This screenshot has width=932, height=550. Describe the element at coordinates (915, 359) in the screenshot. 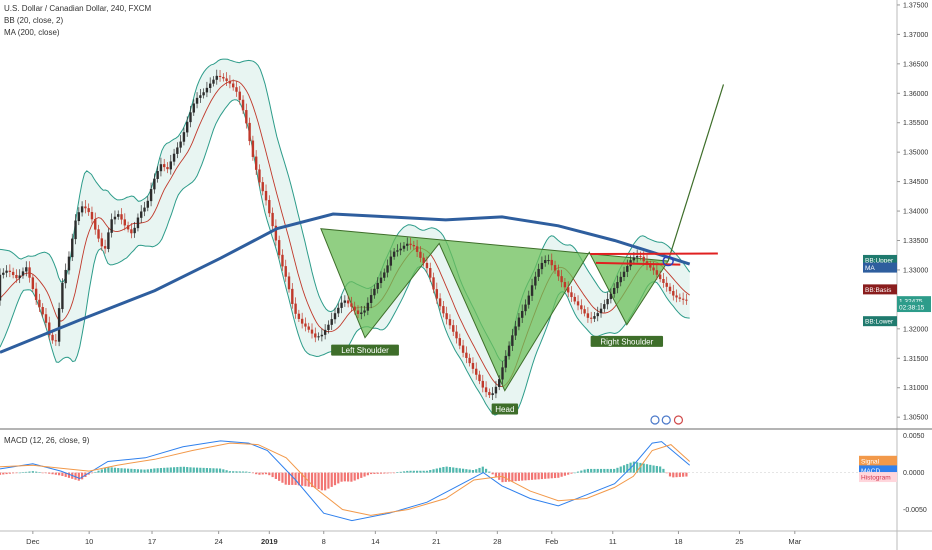

I see `price-tick-label: 1.31500` at that location.